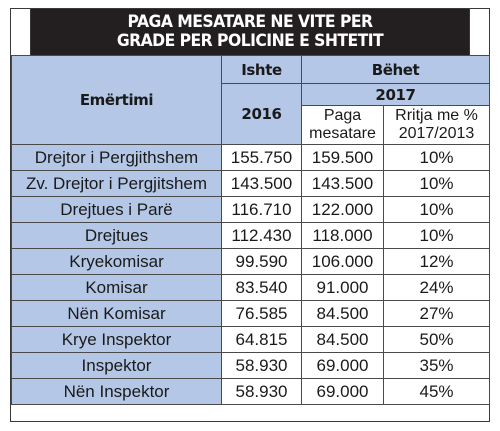 The height and width of the screenshot is (431, 500). I want to click on header-ishte: Ishte, so click(261, 69).